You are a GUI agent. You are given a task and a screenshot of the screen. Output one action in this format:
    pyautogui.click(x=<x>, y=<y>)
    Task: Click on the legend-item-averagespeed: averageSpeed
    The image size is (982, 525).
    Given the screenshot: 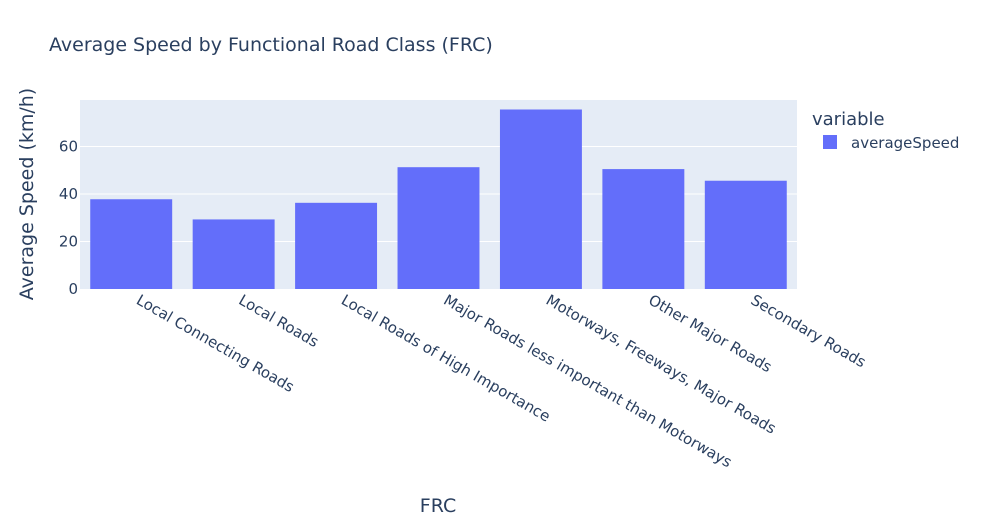 What is the action you would take?
    pyautogui.click(x=905, y=143)
    